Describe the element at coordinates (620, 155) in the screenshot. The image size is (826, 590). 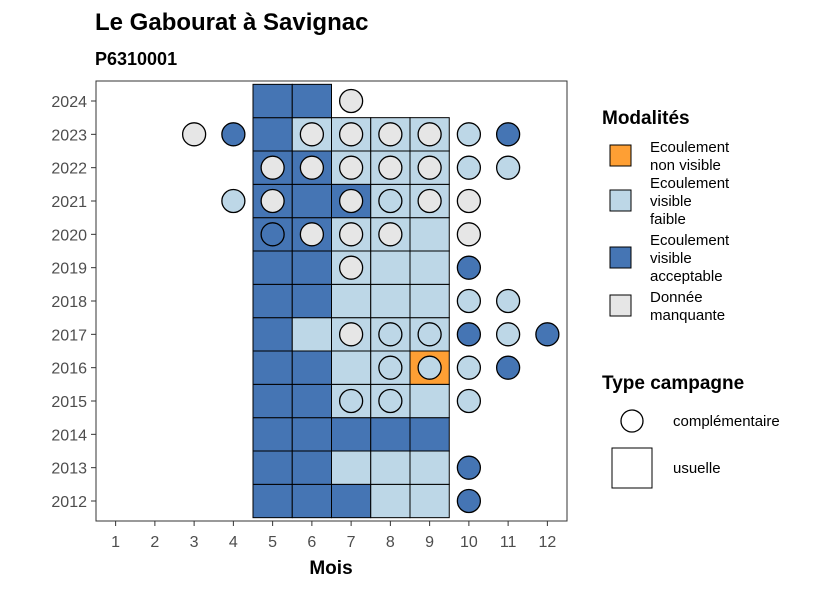
I see `legend-key-non_visible` at that location.